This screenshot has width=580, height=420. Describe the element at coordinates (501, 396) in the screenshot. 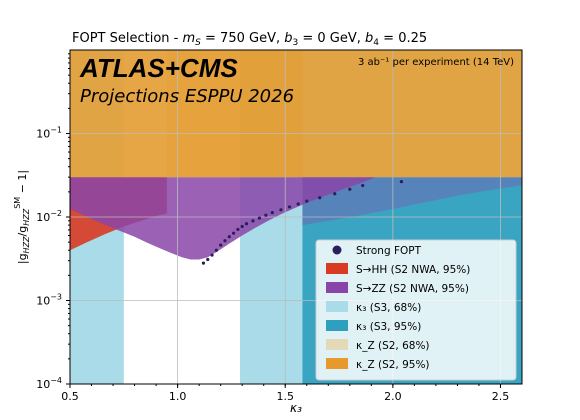

I see `x-tick-label: 2.5` at that location.